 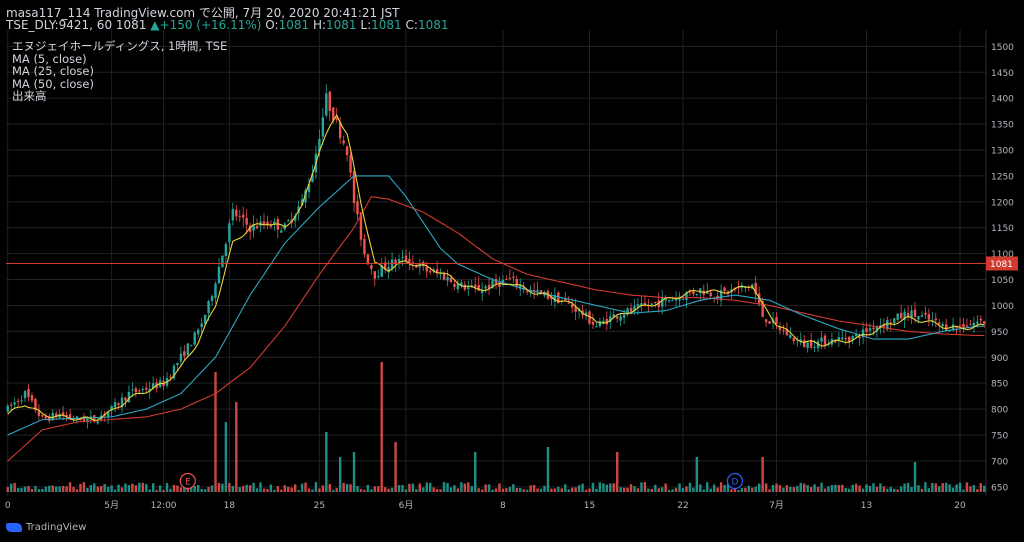 What do you see at coordinates (1002, 177) in the screenshot?
I see `y-tick-label: 1250` at bounding box center [1002, 177].